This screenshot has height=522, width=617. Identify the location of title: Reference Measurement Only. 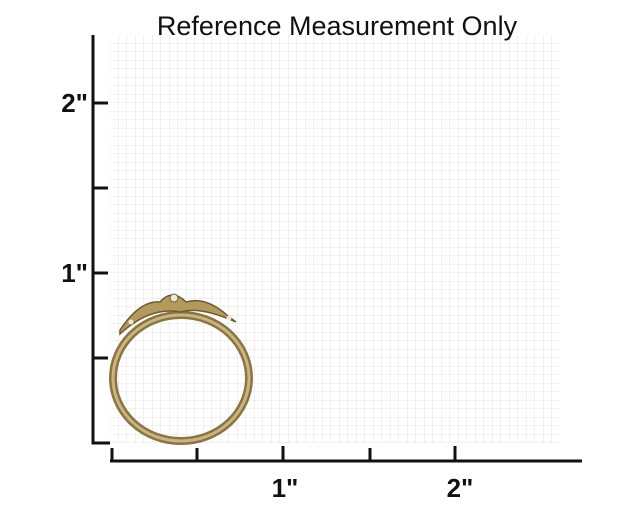
(337, 26).